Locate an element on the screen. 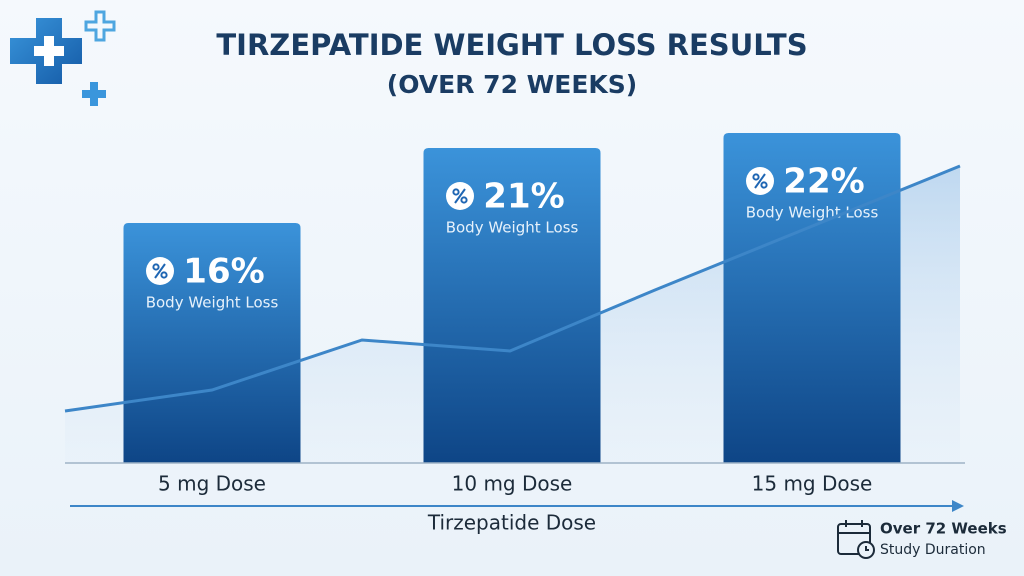  chart-title: TIRZEPATIDE WEIGHT LOSS RESULTS is located at coordinates (511, 45).